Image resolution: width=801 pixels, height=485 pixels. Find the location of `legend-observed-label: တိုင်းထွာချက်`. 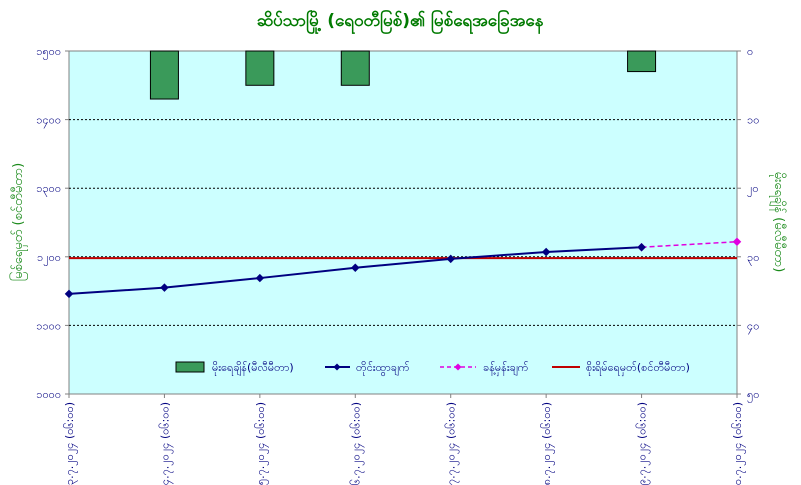

legend-observed-label: တိုင်းထွာချက် is located at coordinates (383, 368).